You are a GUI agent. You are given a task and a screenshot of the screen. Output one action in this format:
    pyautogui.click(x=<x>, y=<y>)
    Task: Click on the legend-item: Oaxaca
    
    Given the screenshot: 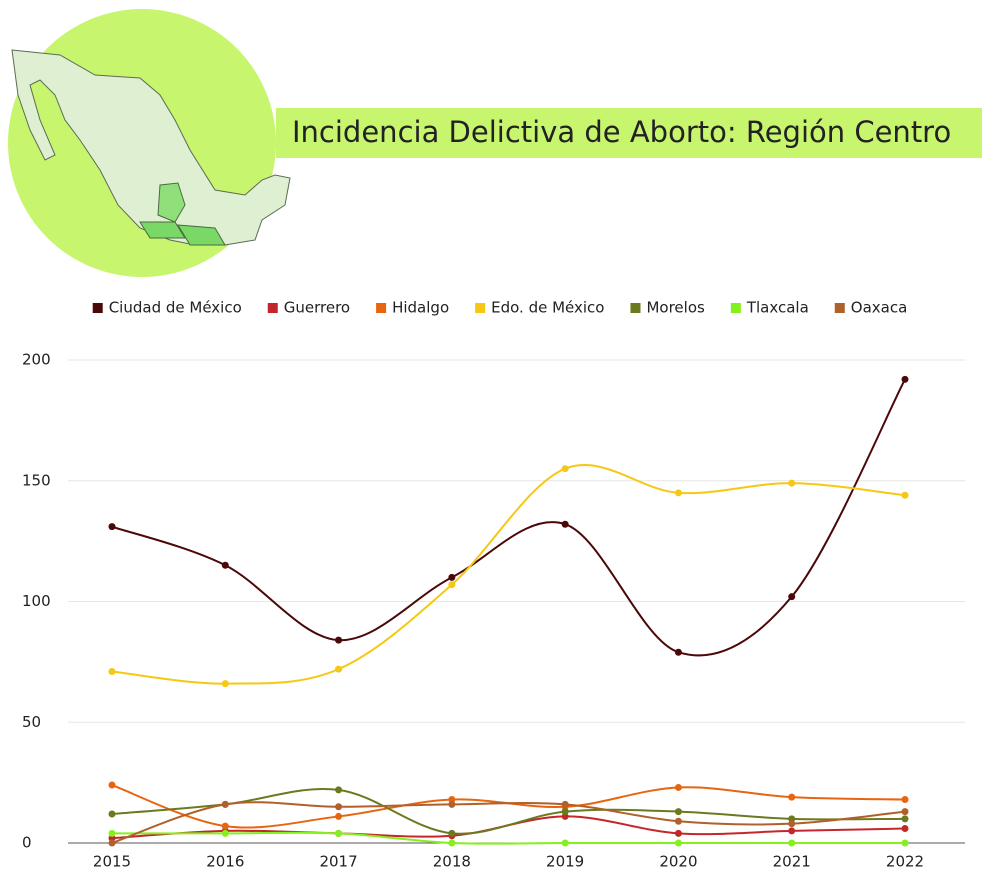 What is the action you would take?
    pyautogui.click(x=871, y=308)
    